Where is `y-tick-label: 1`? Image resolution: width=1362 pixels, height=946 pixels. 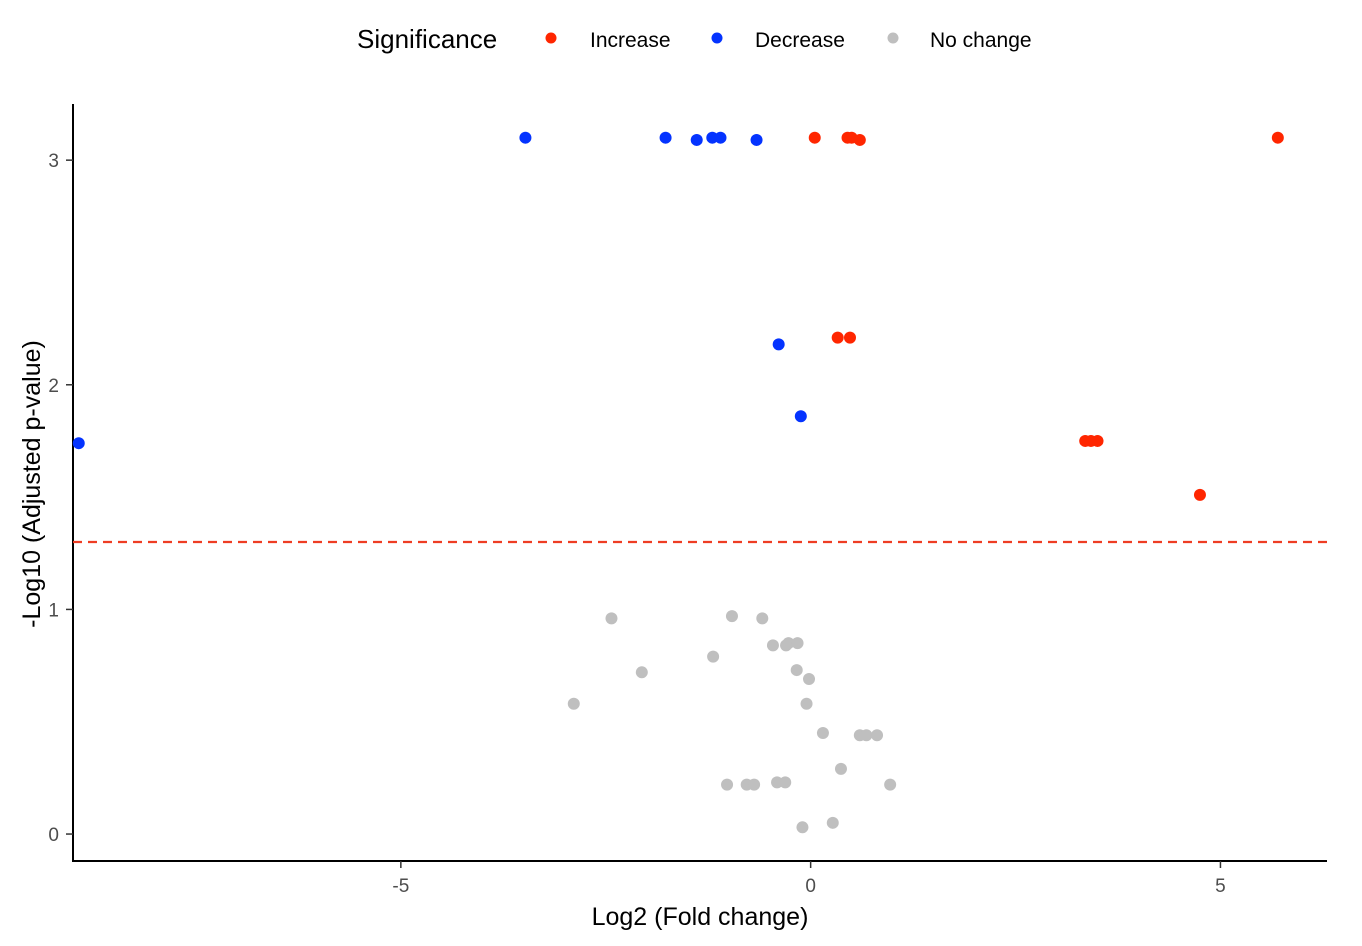 y-tick-label: 1 is located at coordinates (53, 610).